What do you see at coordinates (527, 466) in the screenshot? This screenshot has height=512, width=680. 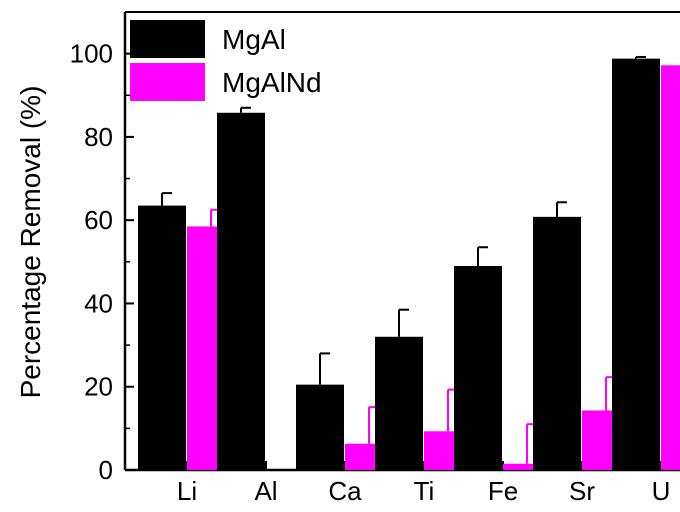 I see `bar-MgAlNd-Fe` at bounding box center [527, 466].